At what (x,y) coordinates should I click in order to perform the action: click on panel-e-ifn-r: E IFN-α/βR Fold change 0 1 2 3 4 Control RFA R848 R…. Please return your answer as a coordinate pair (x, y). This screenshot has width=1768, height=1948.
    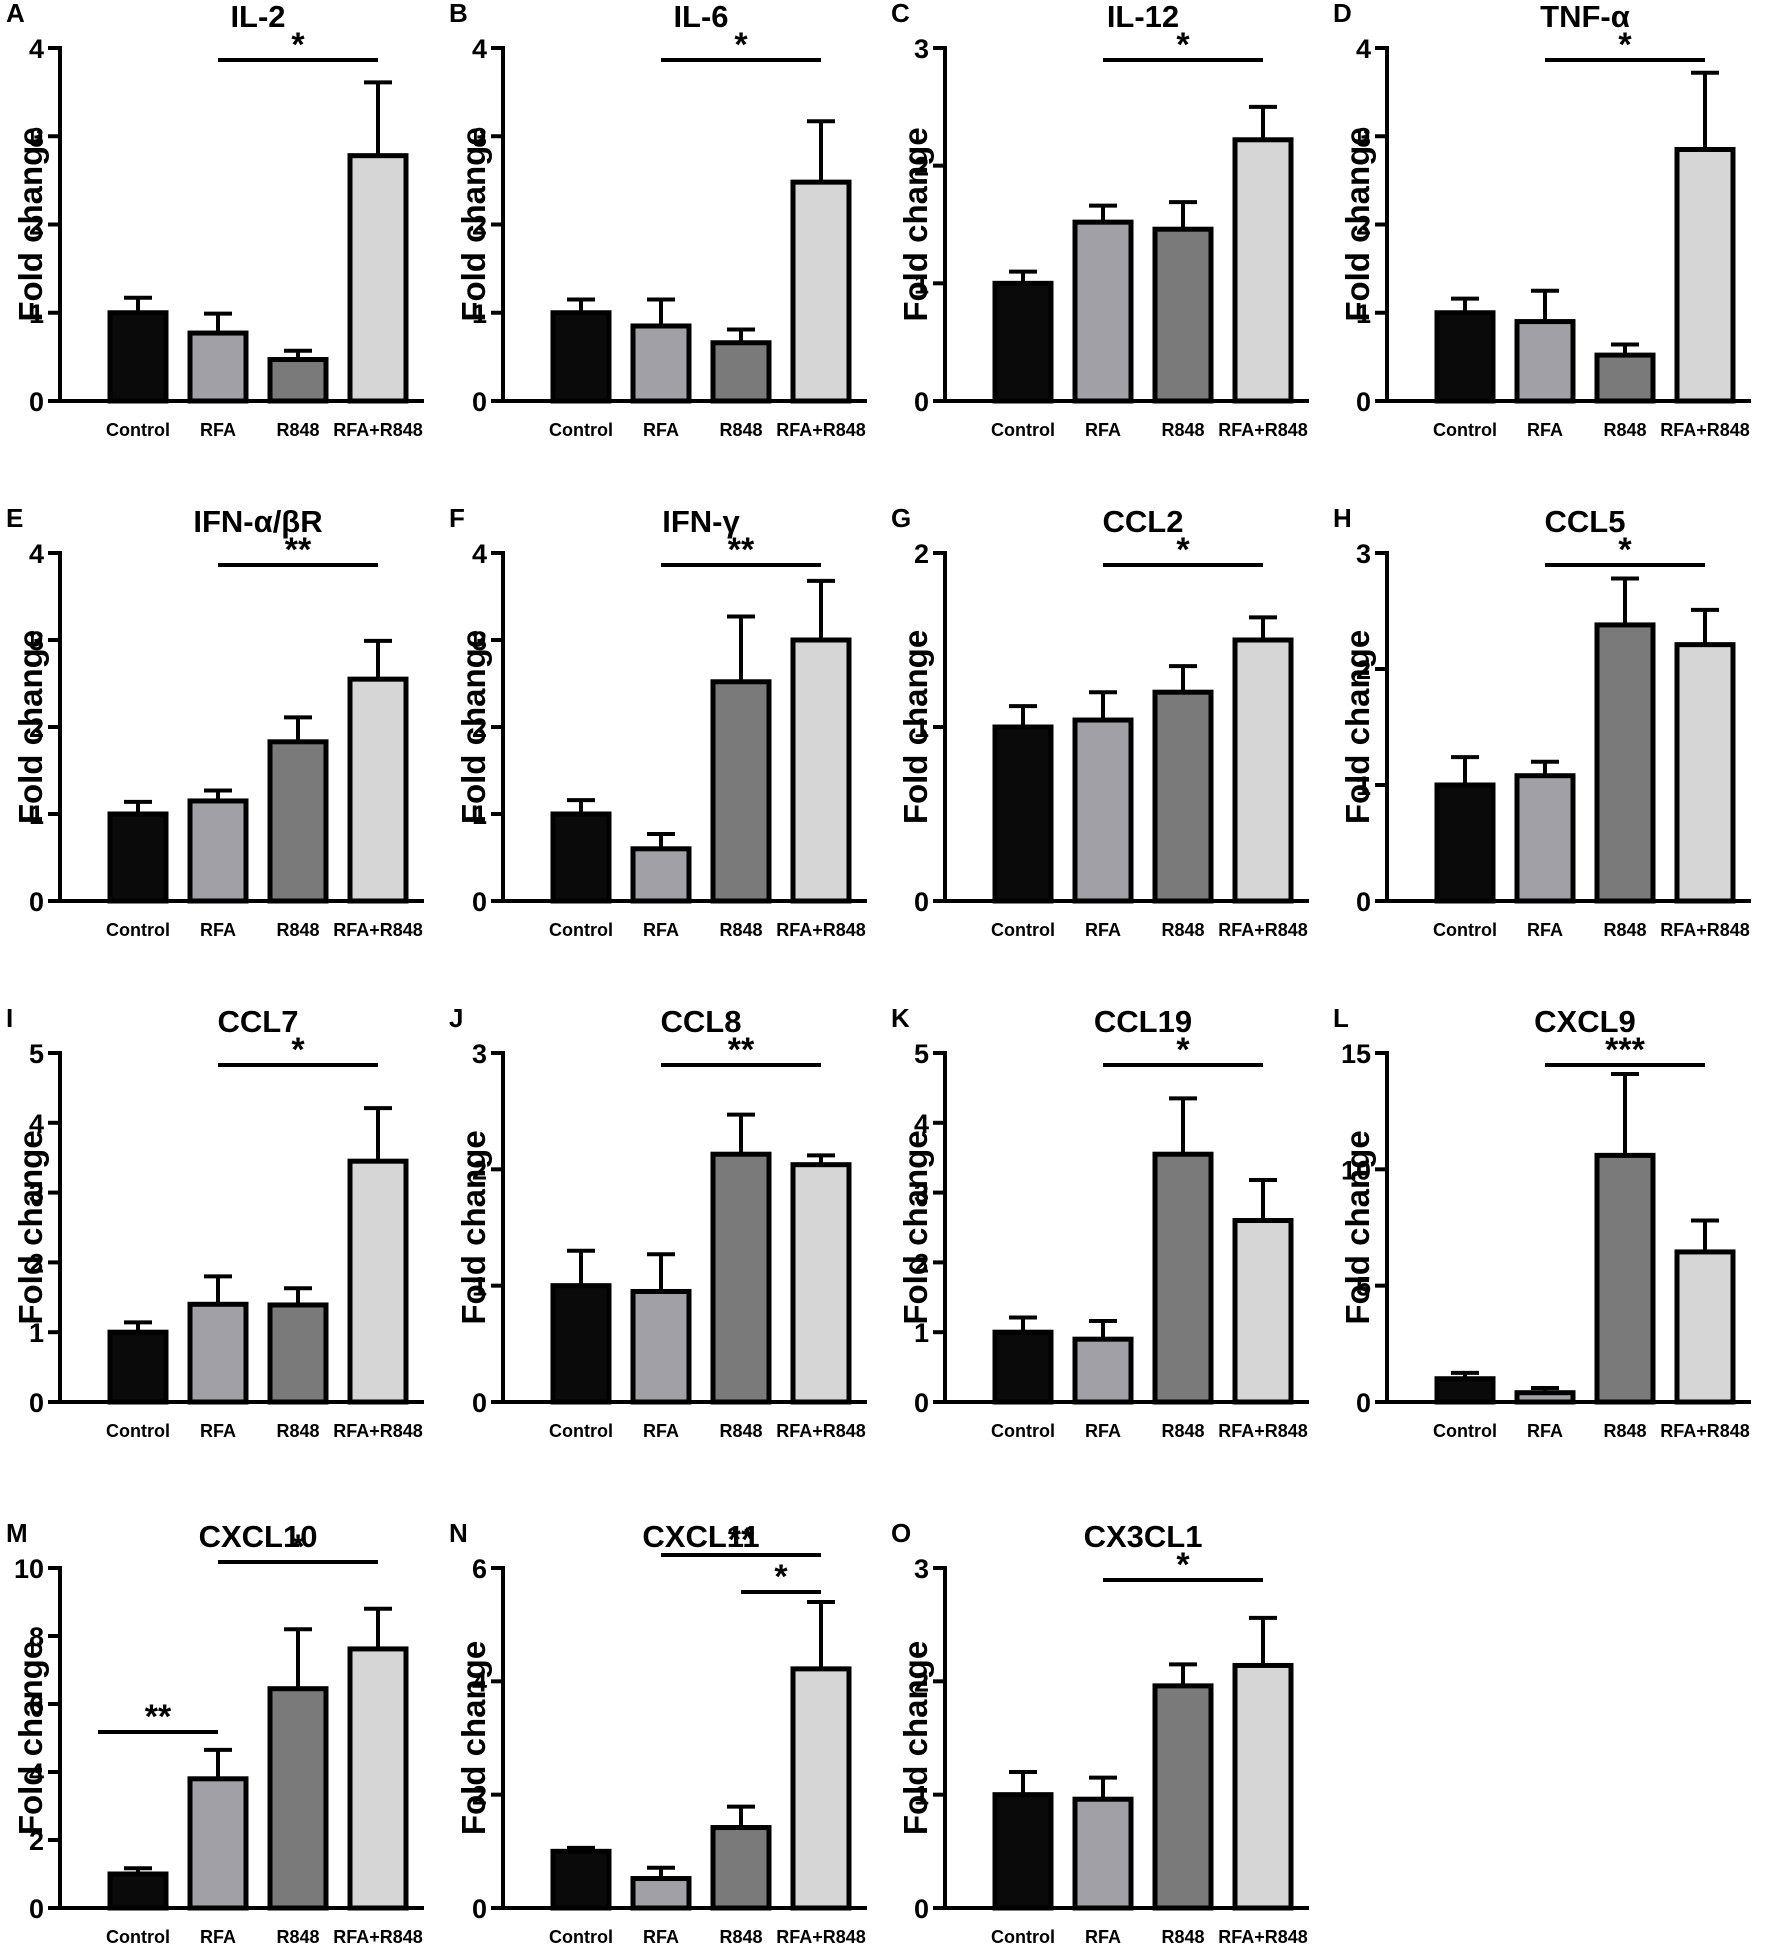
    Looking at the image, I should click on (215, 721).